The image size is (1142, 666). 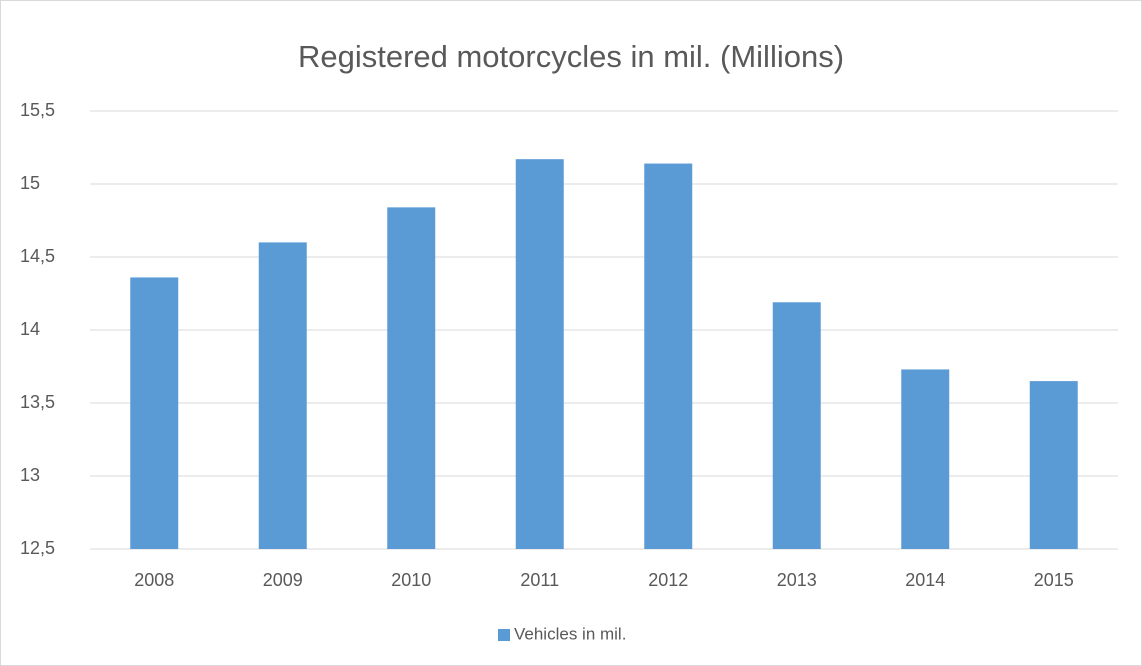 What do you see at coordinates (1054, 580) in the screenshot?
I see `x-tick-label: 2015` at bounding box center [1054, 580].